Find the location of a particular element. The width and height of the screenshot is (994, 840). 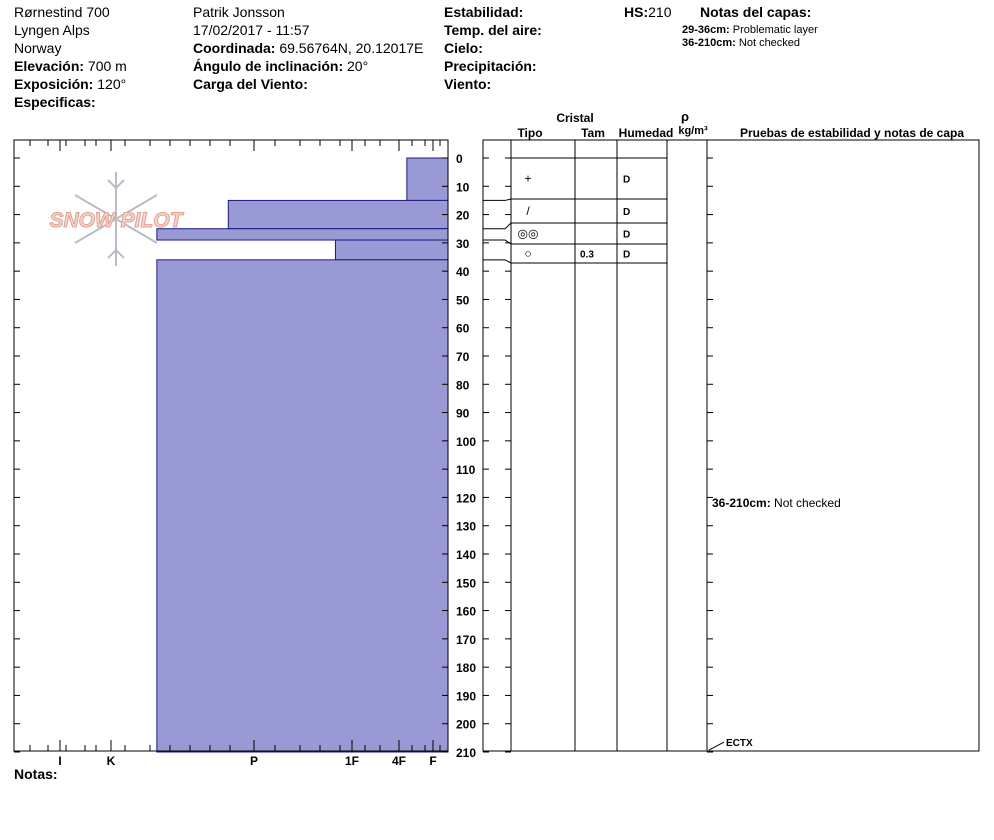

hardness-tick-label: 4F is located at coordinates (399, 761).